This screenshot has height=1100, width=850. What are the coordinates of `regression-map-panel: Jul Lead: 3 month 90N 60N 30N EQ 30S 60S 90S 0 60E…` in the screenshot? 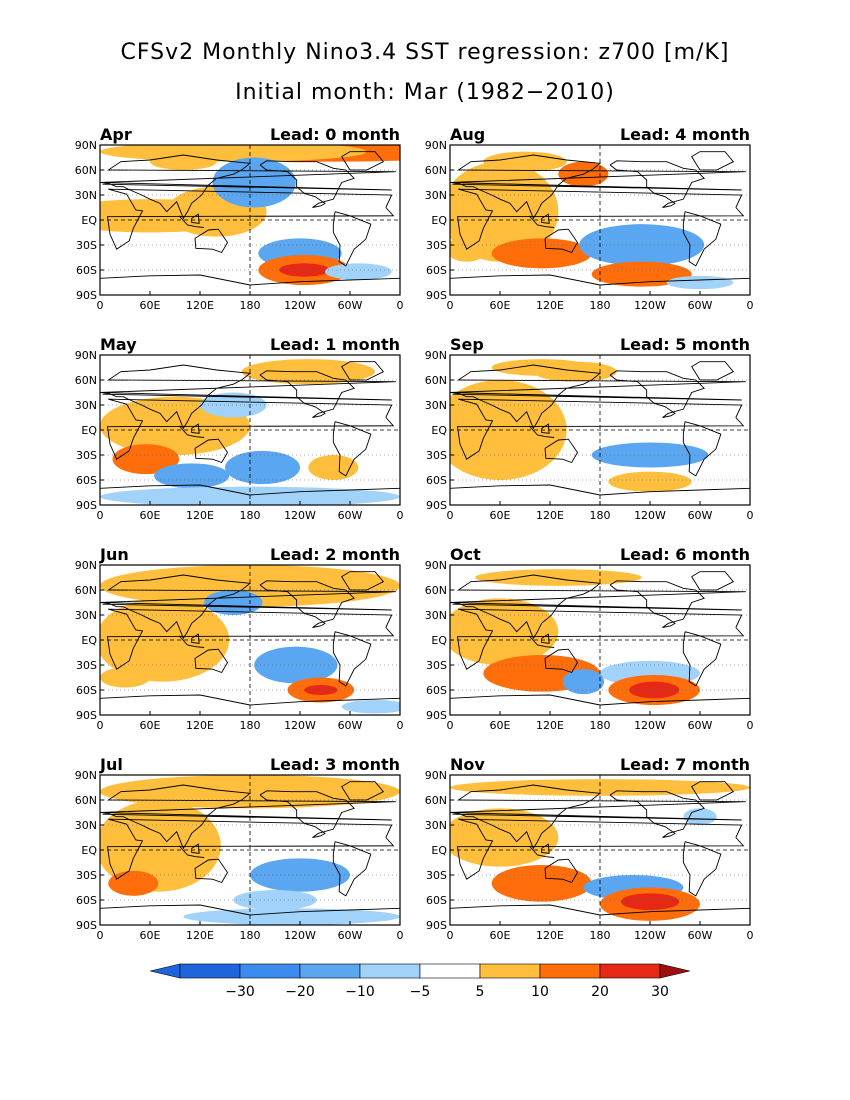 It's located at (239, 855).